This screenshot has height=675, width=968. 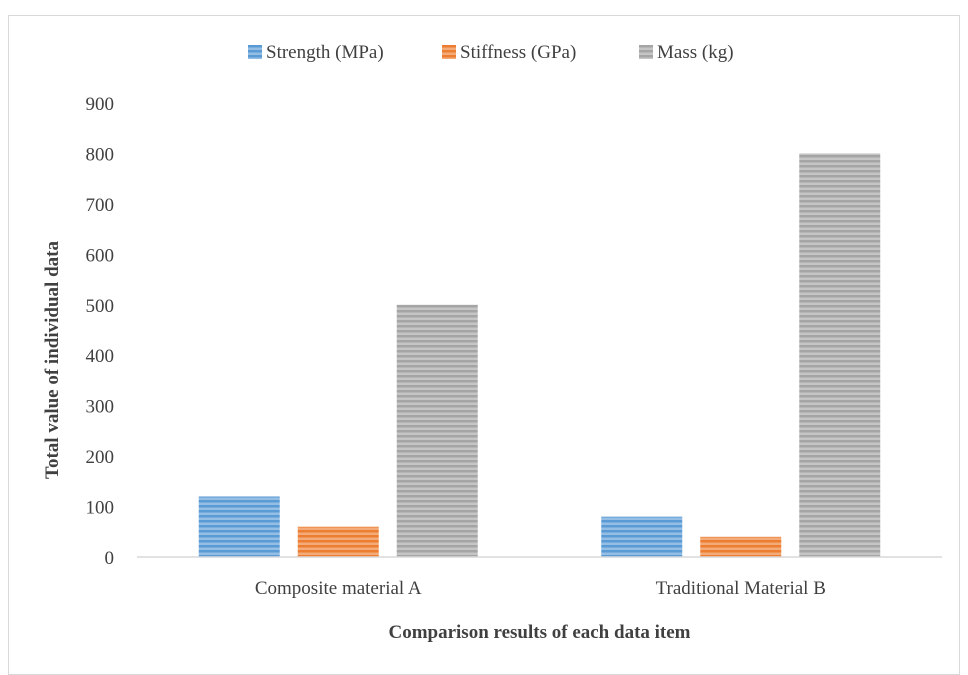 What do you see at coordinates (100, 255) in the screenshot?
I see `y-tick-label: 600` at bounding box center [100, 255].